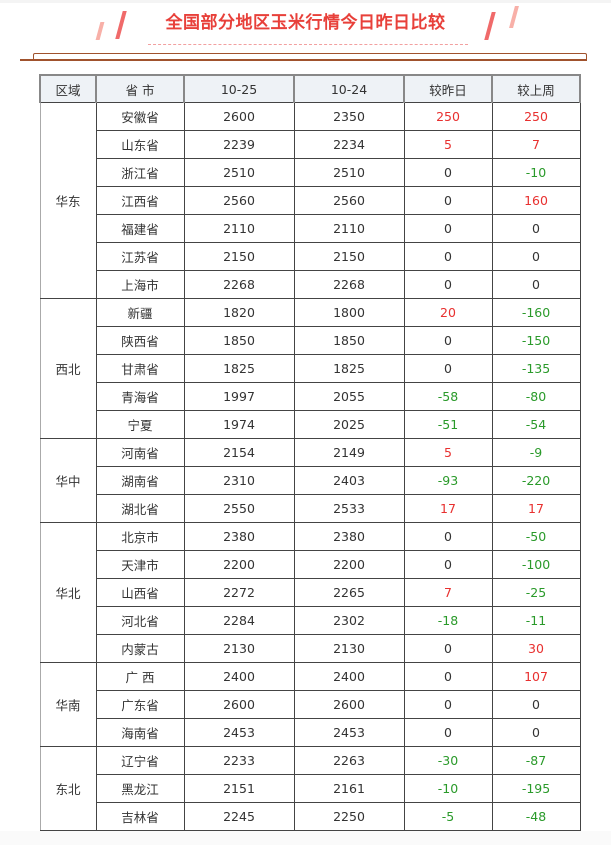 The image size is (611, 845). What do you see at coordinates (140, 508) in the screenshot?
I see `province-cell: 湖北省` at bounding box center [140, 508].